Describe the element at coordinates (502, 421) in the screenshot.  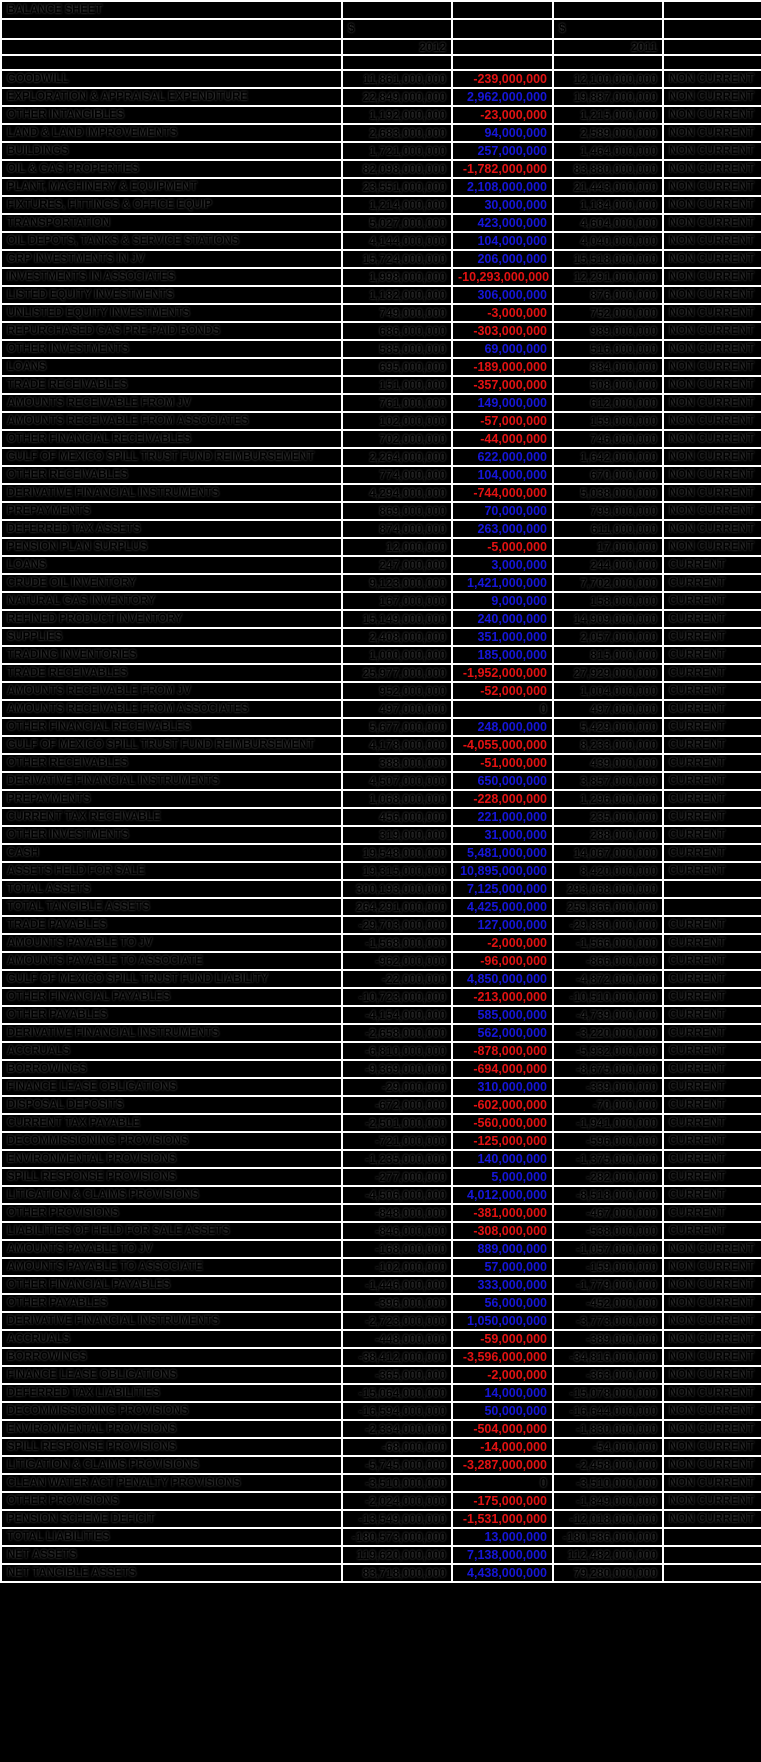
I see `diff-cell: -57,000,000` at that location.